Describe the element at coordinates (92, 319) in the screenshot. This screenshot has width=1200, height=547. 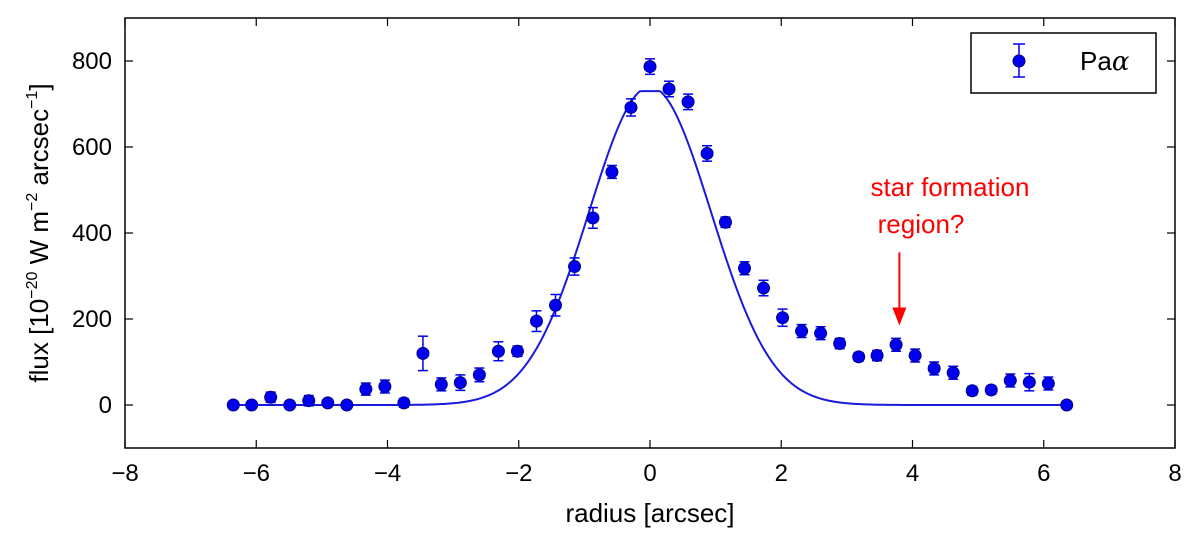
I see `y-tick-label: 200` at that location.